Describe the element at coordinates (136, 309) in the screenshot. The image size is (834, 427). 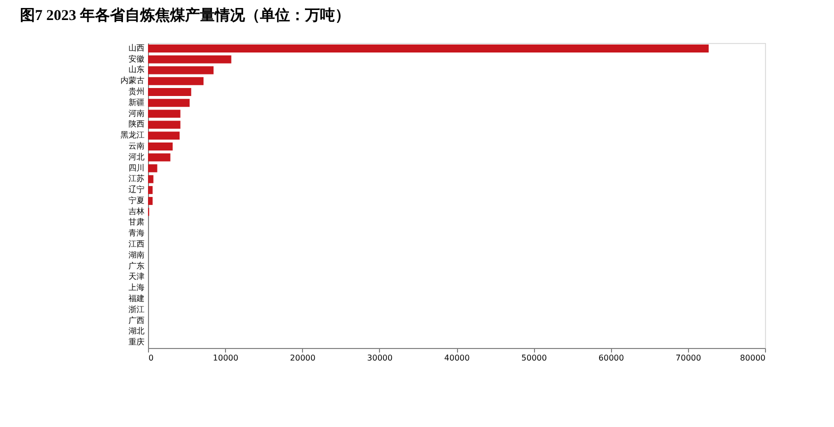
I see `y-tick-label: 浙江` at that location.